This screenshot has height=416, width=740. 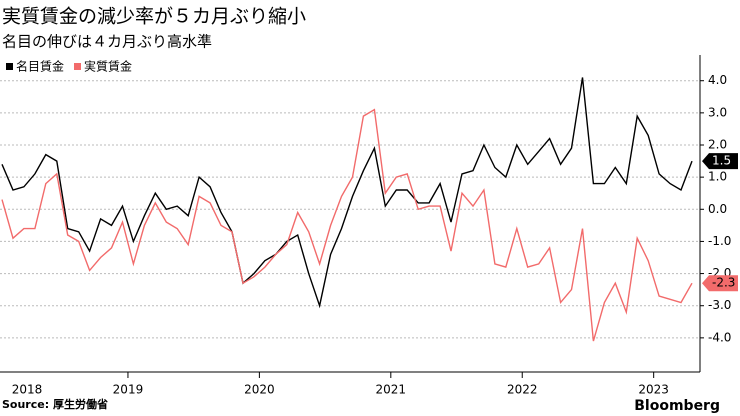 I want to click on y-tick-label: 0.0, so click(x=717, y=209).